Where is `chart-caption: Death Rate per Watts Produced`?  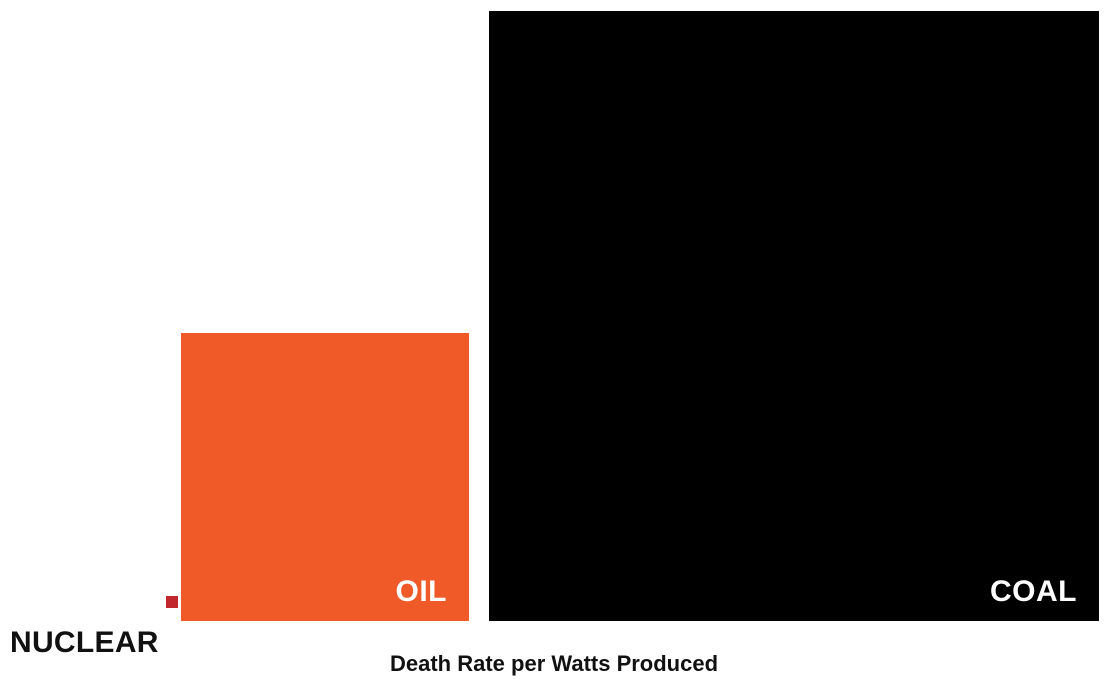 chart-caption: Death Rate per Watts Produced is located at coordinates (554, 663).